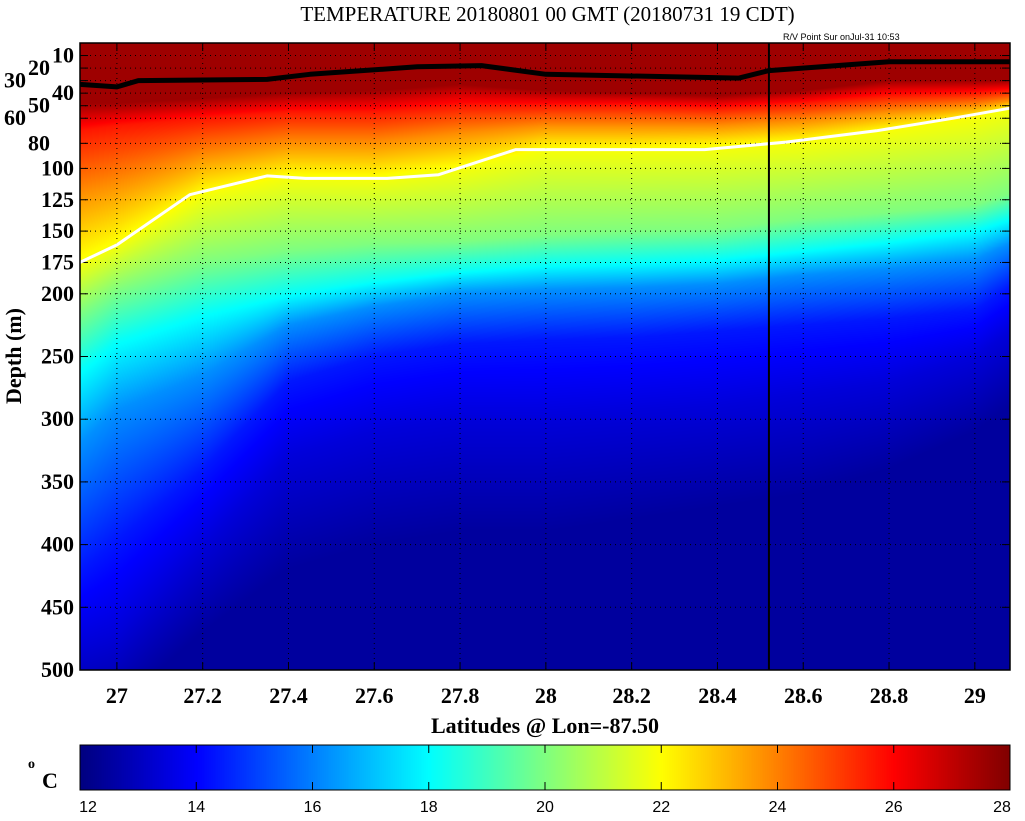 This screenshot has height=821, width=1025. I want to click on y-tick-label: 350, so click(57, 481).